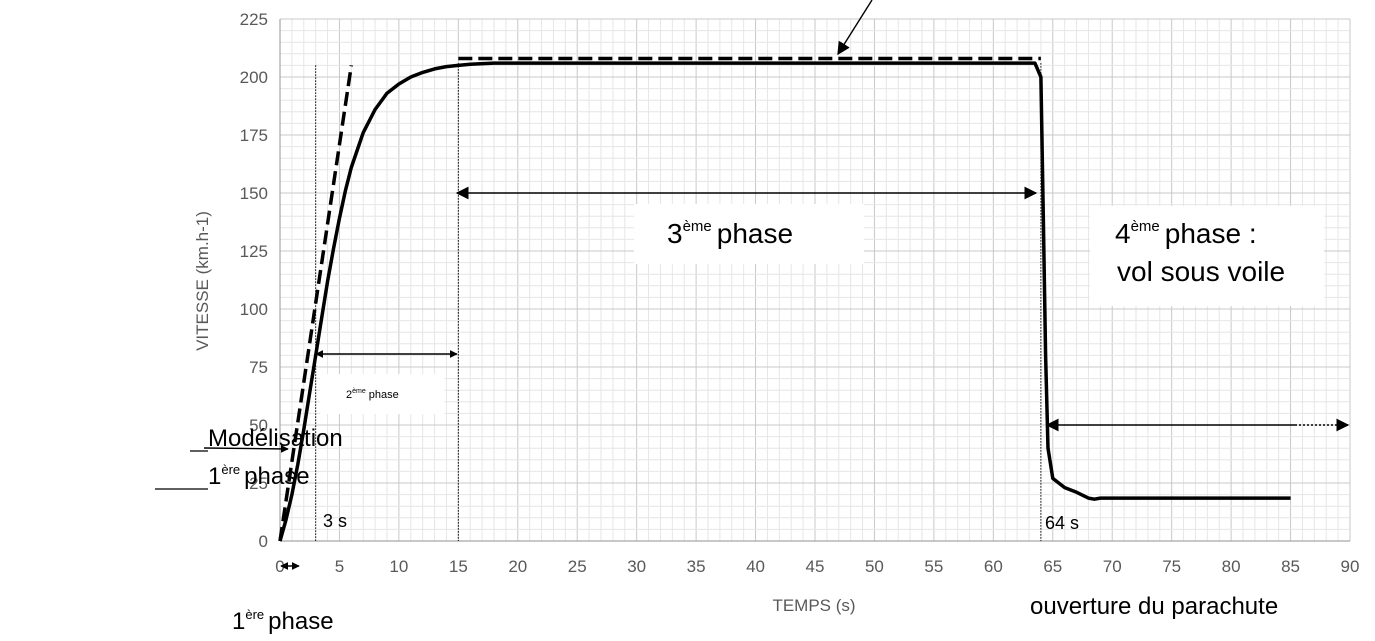 This screenshot has width=1375, height=641. Describe the element at coordinates (254, 251) in the screenshot. I see `y-tick-label: 125` at that location.